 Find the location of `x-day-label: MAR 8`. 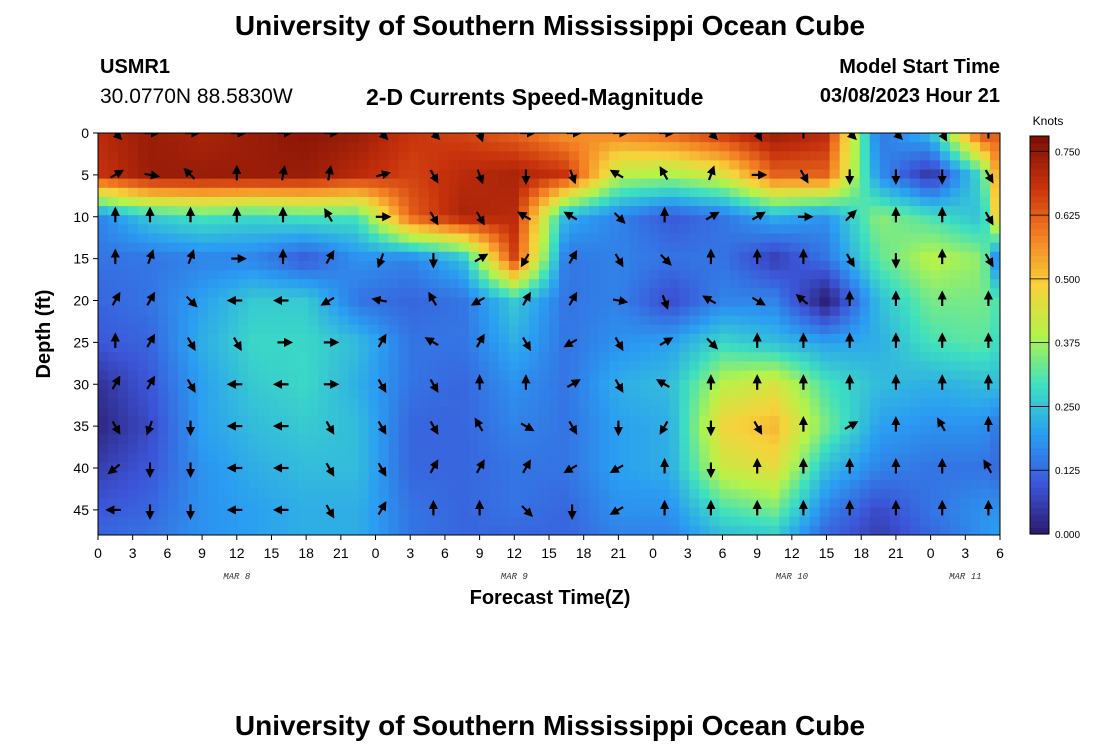

x-day-label: MAR 8 is located at coordinates (237, 577).